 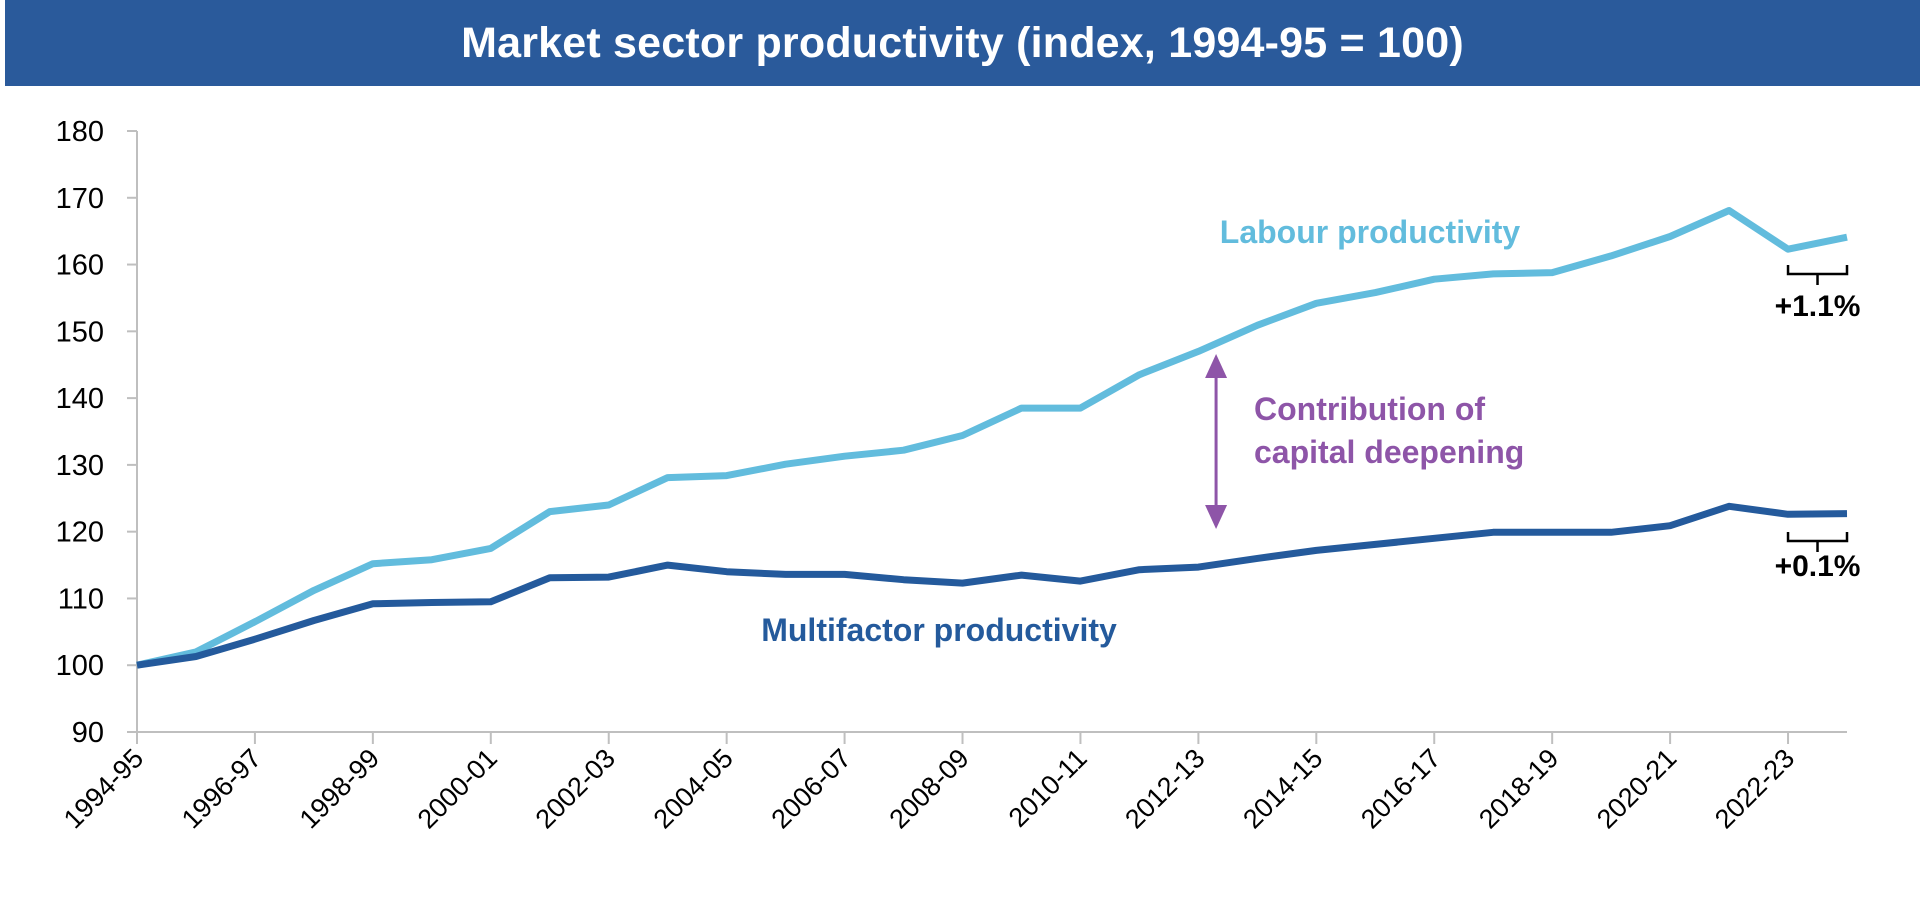 I want to click on x-tick-label: 2000-01, so click(x=457, y=788).